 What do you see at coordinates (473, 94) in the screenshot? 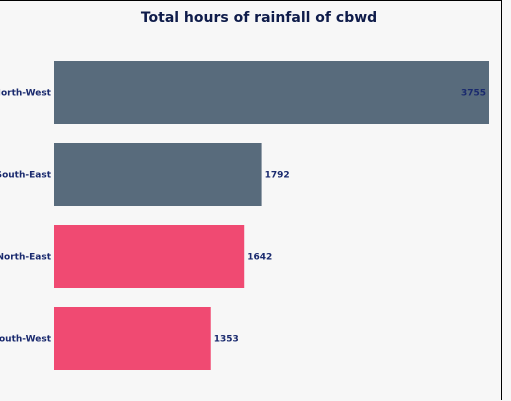
I see `value-label-north-west: 3755` at bounding box center [473, 94].